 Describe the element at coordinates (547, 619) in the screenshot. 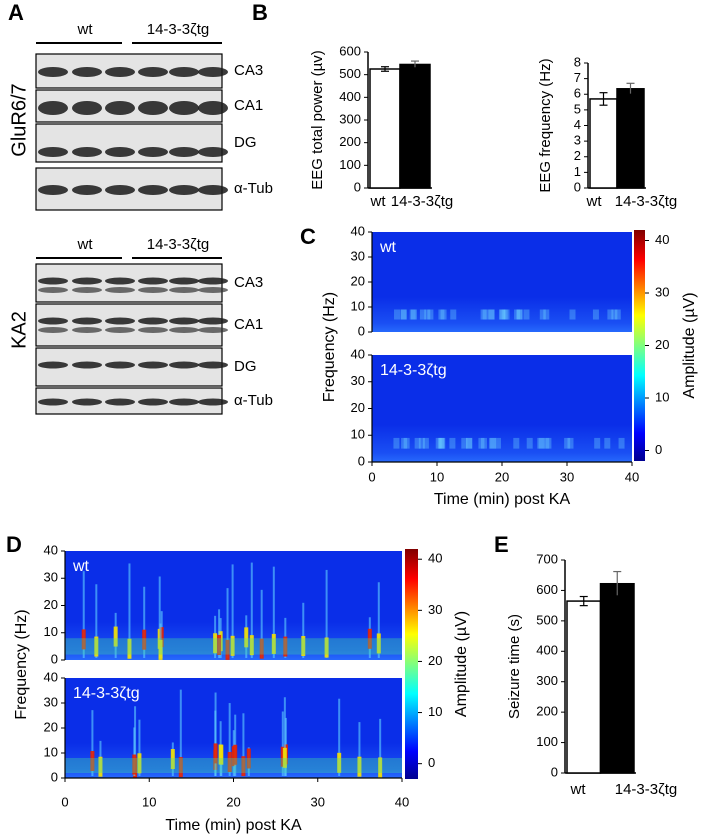

I see `y-tick-label: 500` at that location.